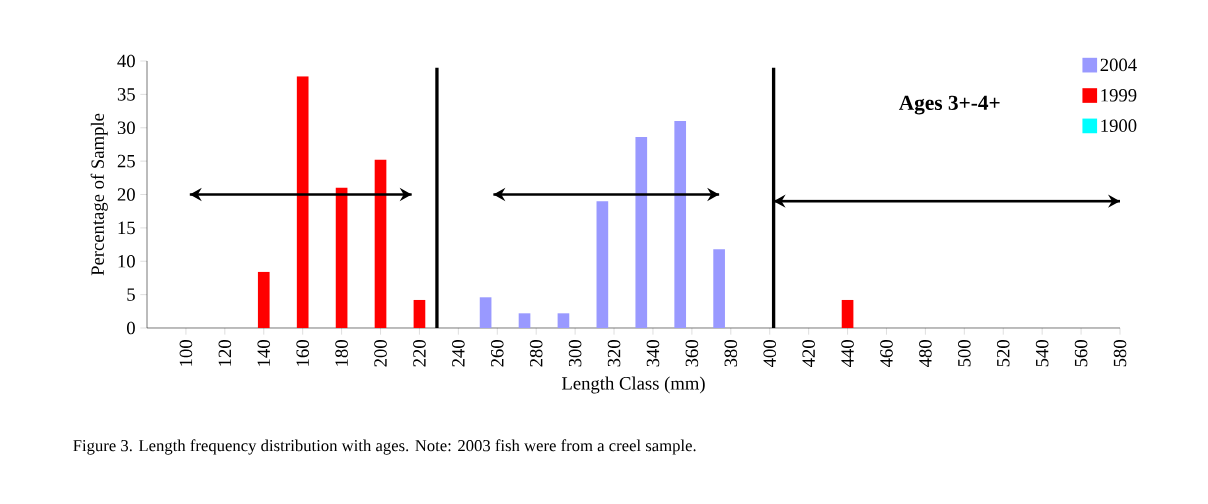 This screenshot has height=504, width=1208. I want to click on x-tick-label: 460, so click(886, 354).